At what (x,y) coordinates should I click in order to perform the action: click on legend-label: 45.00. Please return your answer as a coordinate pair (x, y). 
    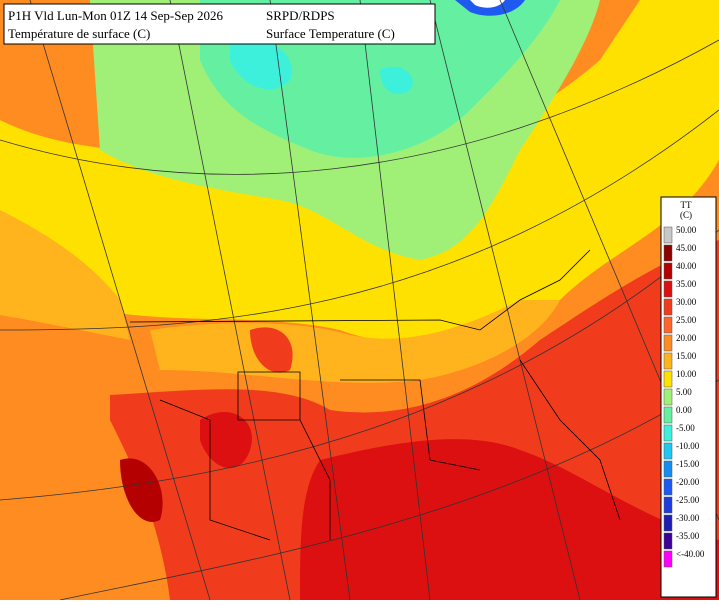
    Looking at the image, I should click on (686, 248).